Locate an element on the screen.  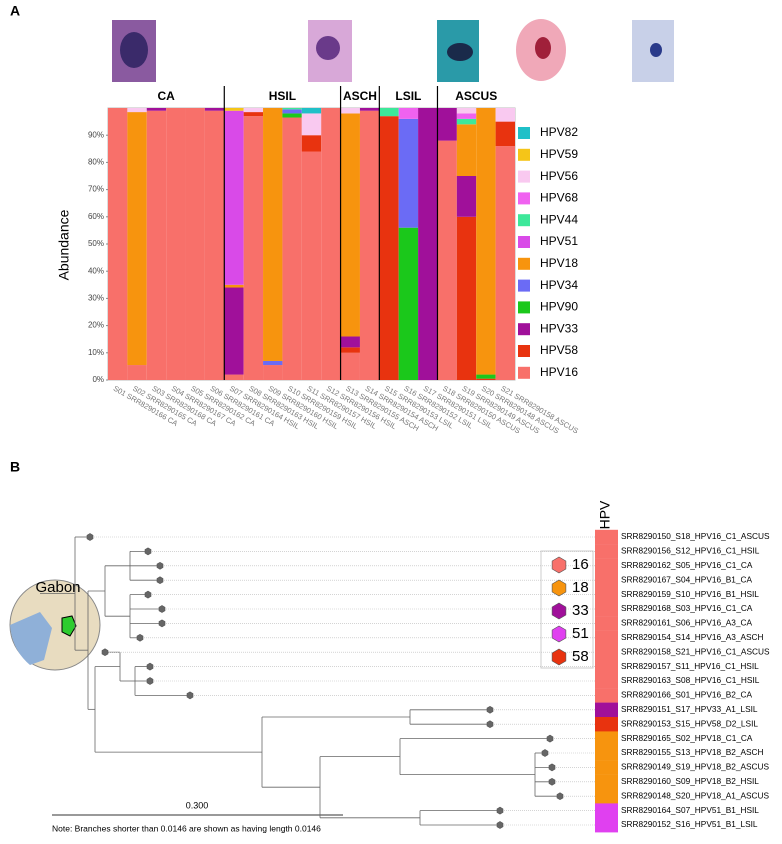
leaf-label: SRR8290150_S18_HPV16_C1_ASCUS is located at coordinates (695, 536).